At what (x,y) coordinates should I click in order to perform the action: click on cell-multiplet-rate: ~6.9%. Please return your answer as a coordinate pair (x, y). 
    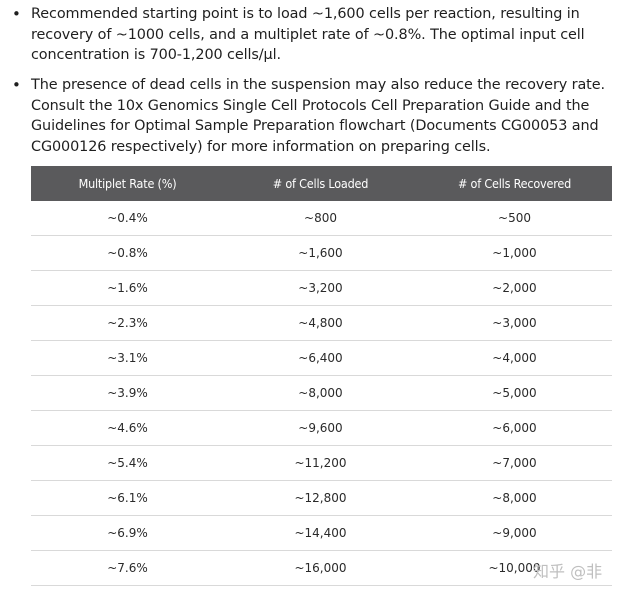
    Looking at the image, I should click on (127, 533).